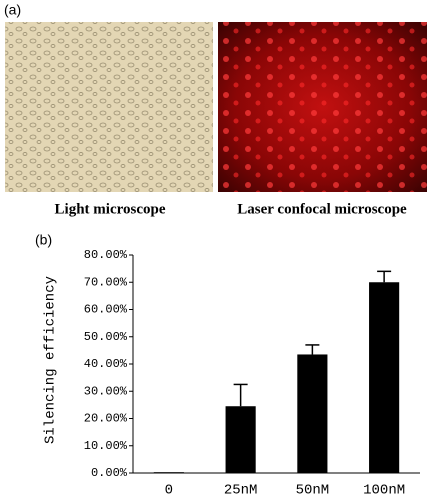 Image resolution: width=430 pixels, height=500 pixels. I want to click on caption: Light microscope, so click(110, 209).